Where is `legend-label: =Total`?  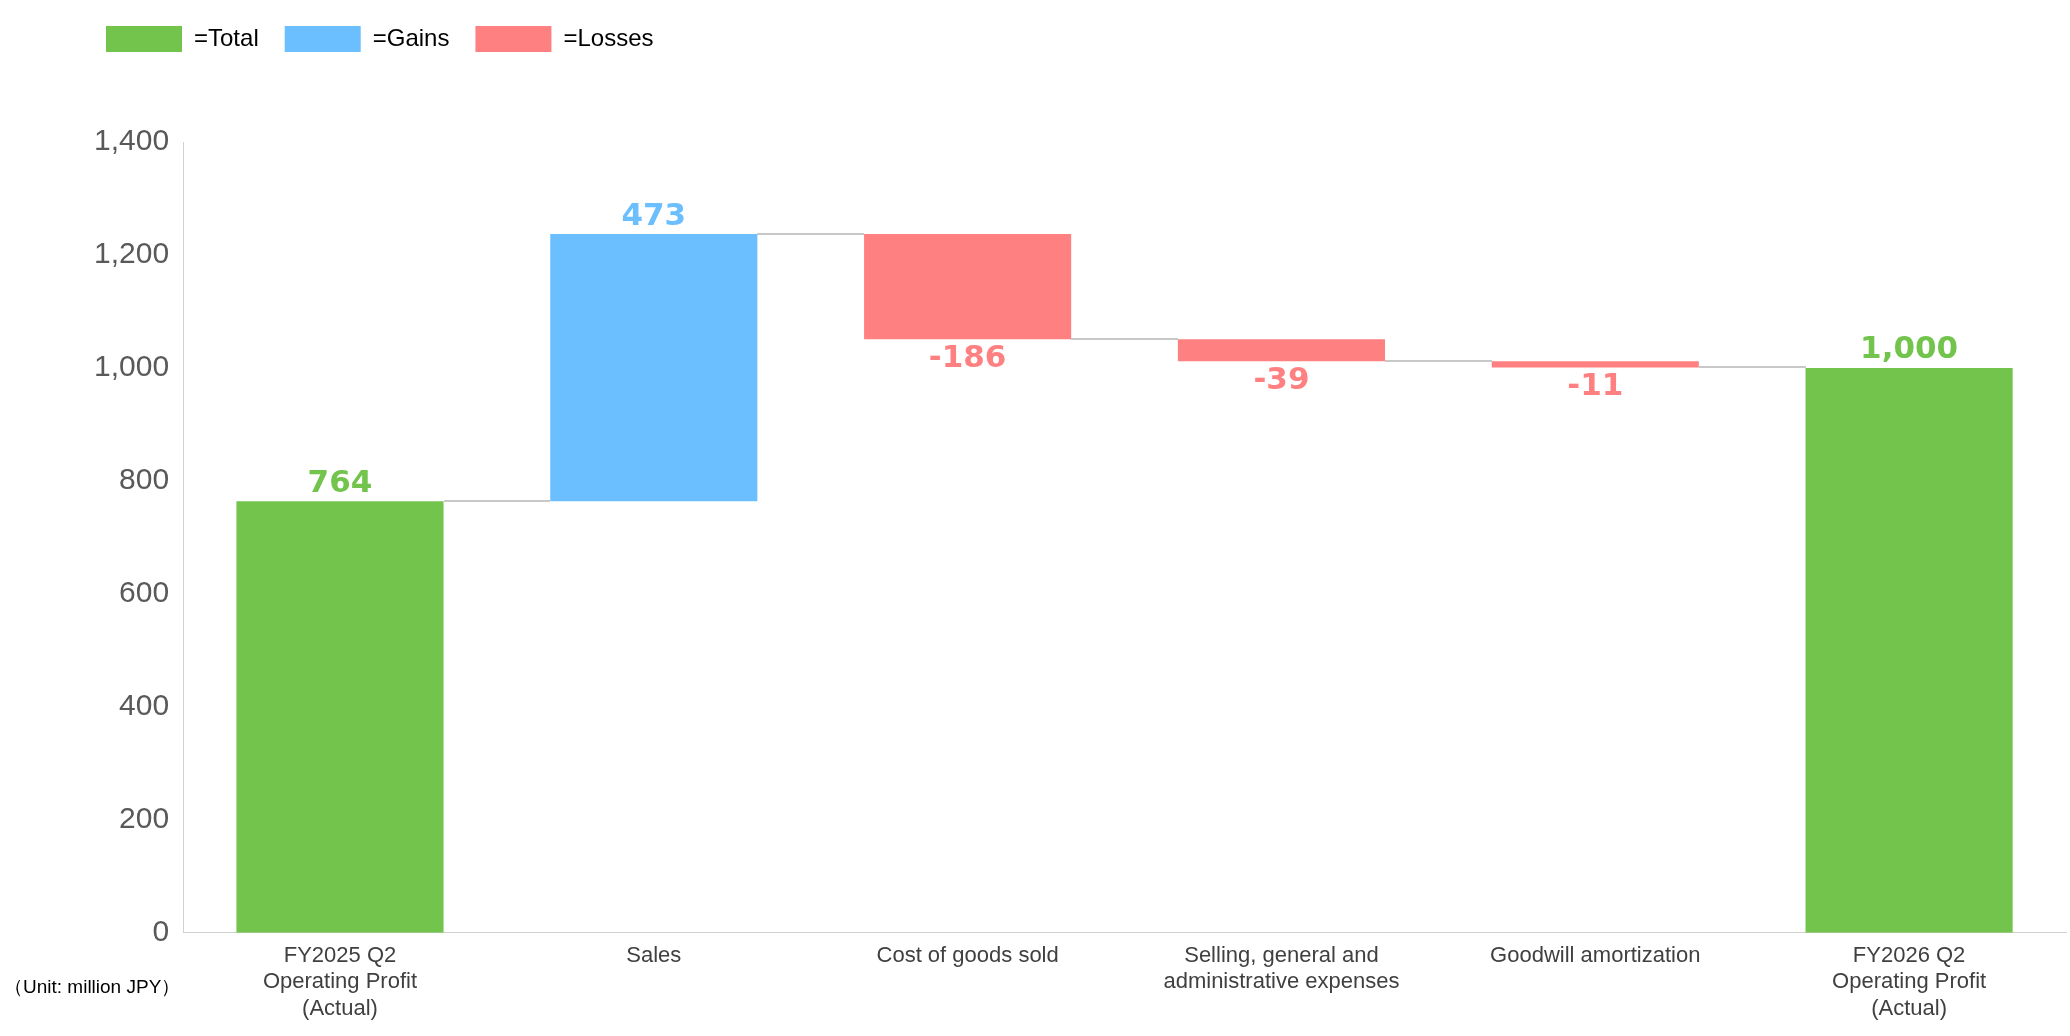 legend-label: =Total is located at coordinates (226, 37).